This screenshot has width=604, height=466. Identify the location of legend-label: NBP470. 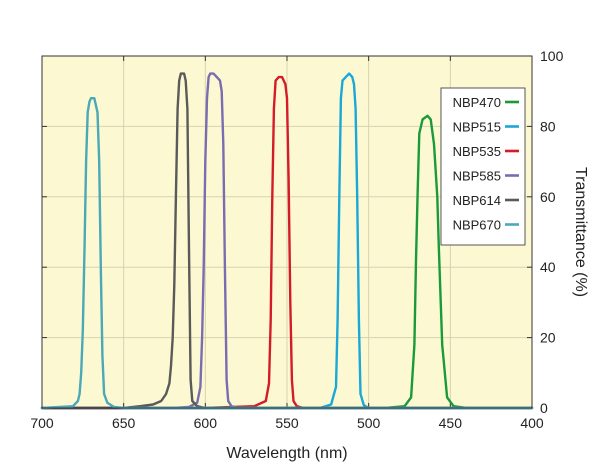
(477, 102).